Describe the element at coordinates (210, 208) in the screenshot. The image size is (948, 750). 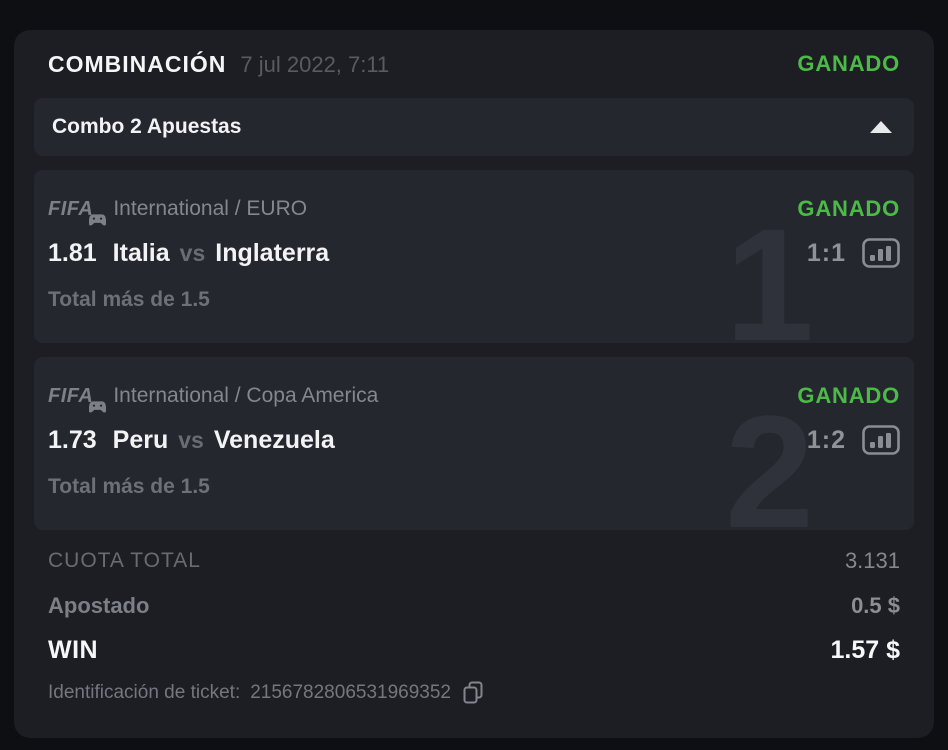
I see `league-label: International / EURO` at that location.